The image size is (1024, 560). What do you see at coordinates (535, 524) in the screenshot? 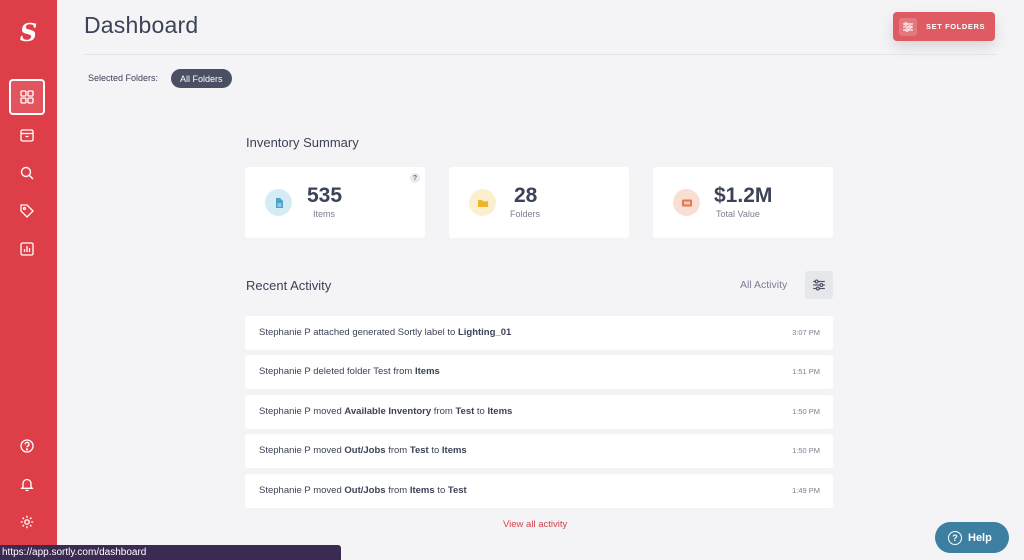
I see `view-all-activity-link: View all activity` at bounding box center [535, 524].